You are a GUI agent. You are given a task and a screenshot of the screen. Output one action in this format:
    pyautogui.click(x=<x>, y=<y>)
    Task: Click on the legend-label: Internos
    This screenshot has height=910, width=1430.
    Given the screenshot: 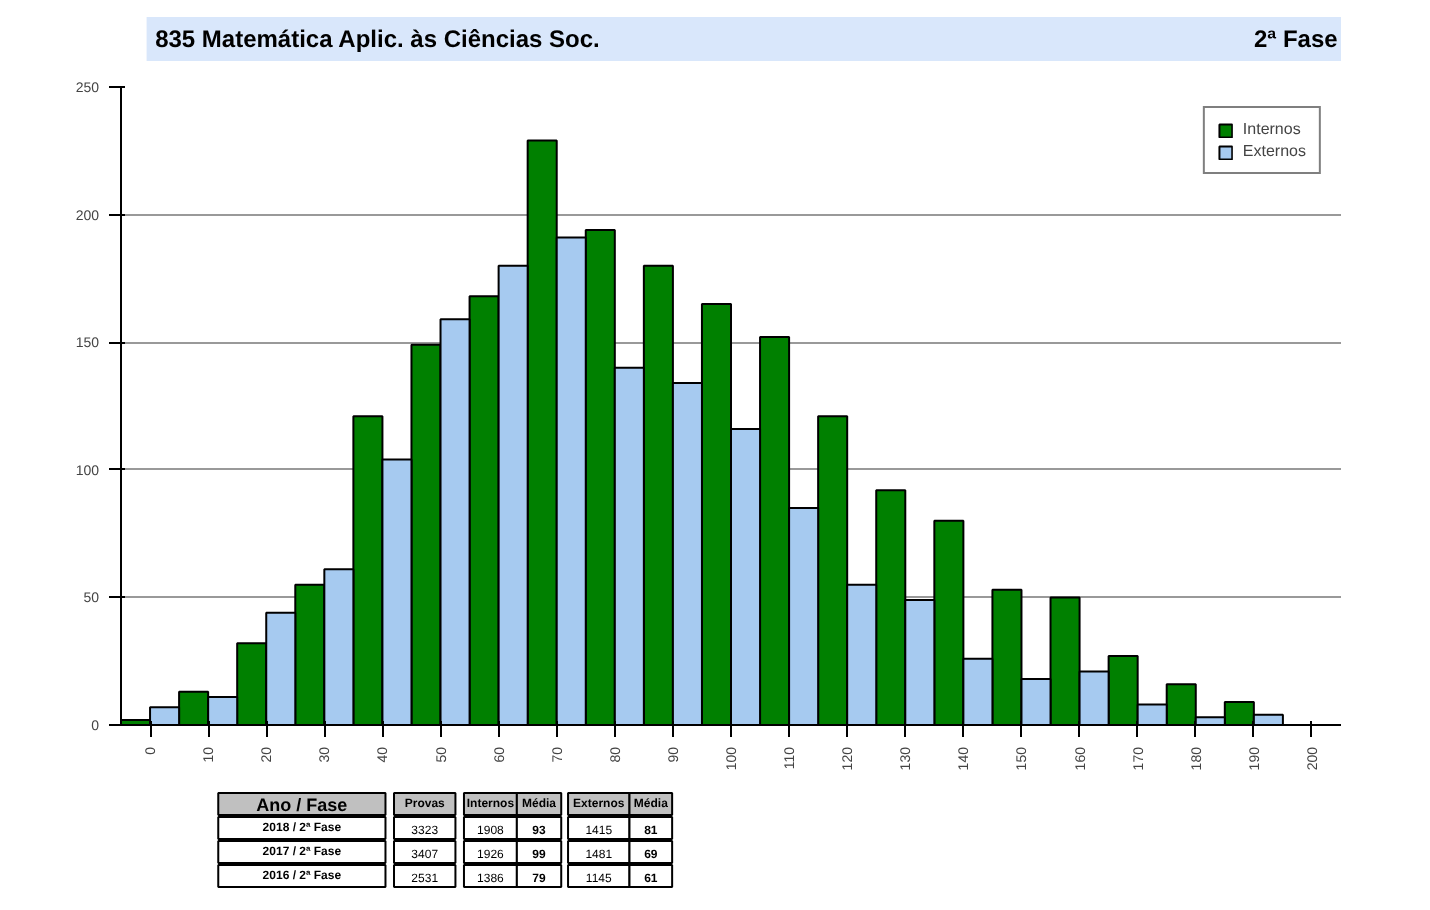 What is the action you would take?
    pyautogui.click(x=1271, y=129)
    